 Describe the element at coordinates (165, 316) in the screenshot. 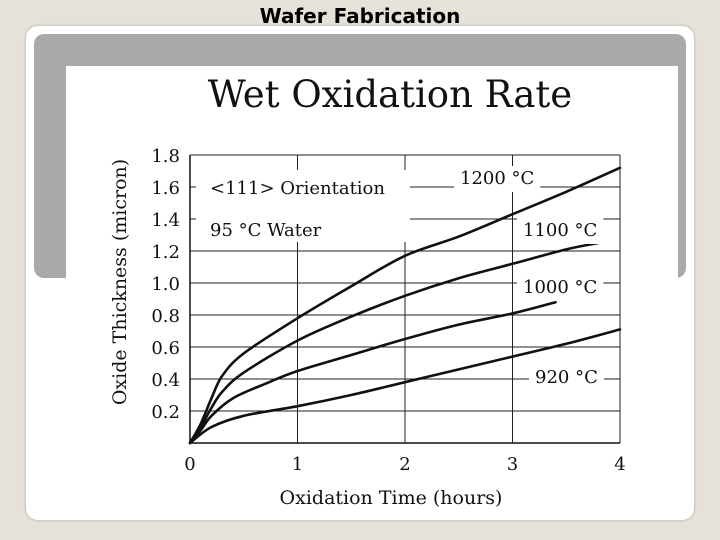

I see `y-tick-label: 0.8` at that location.